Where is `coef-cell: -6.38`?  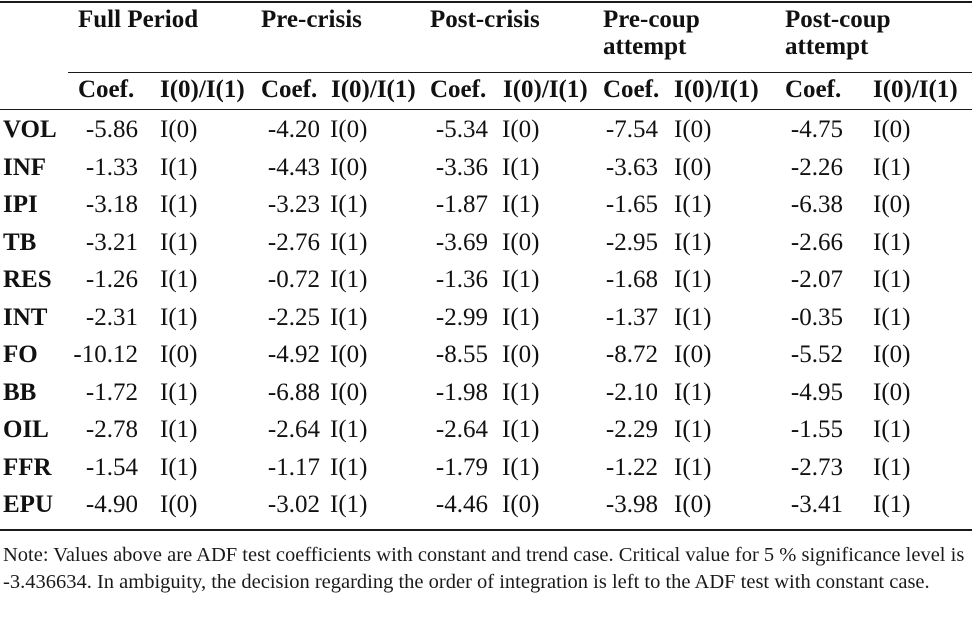 coef-cell: -6.38 is located at coordinates (816, 204).